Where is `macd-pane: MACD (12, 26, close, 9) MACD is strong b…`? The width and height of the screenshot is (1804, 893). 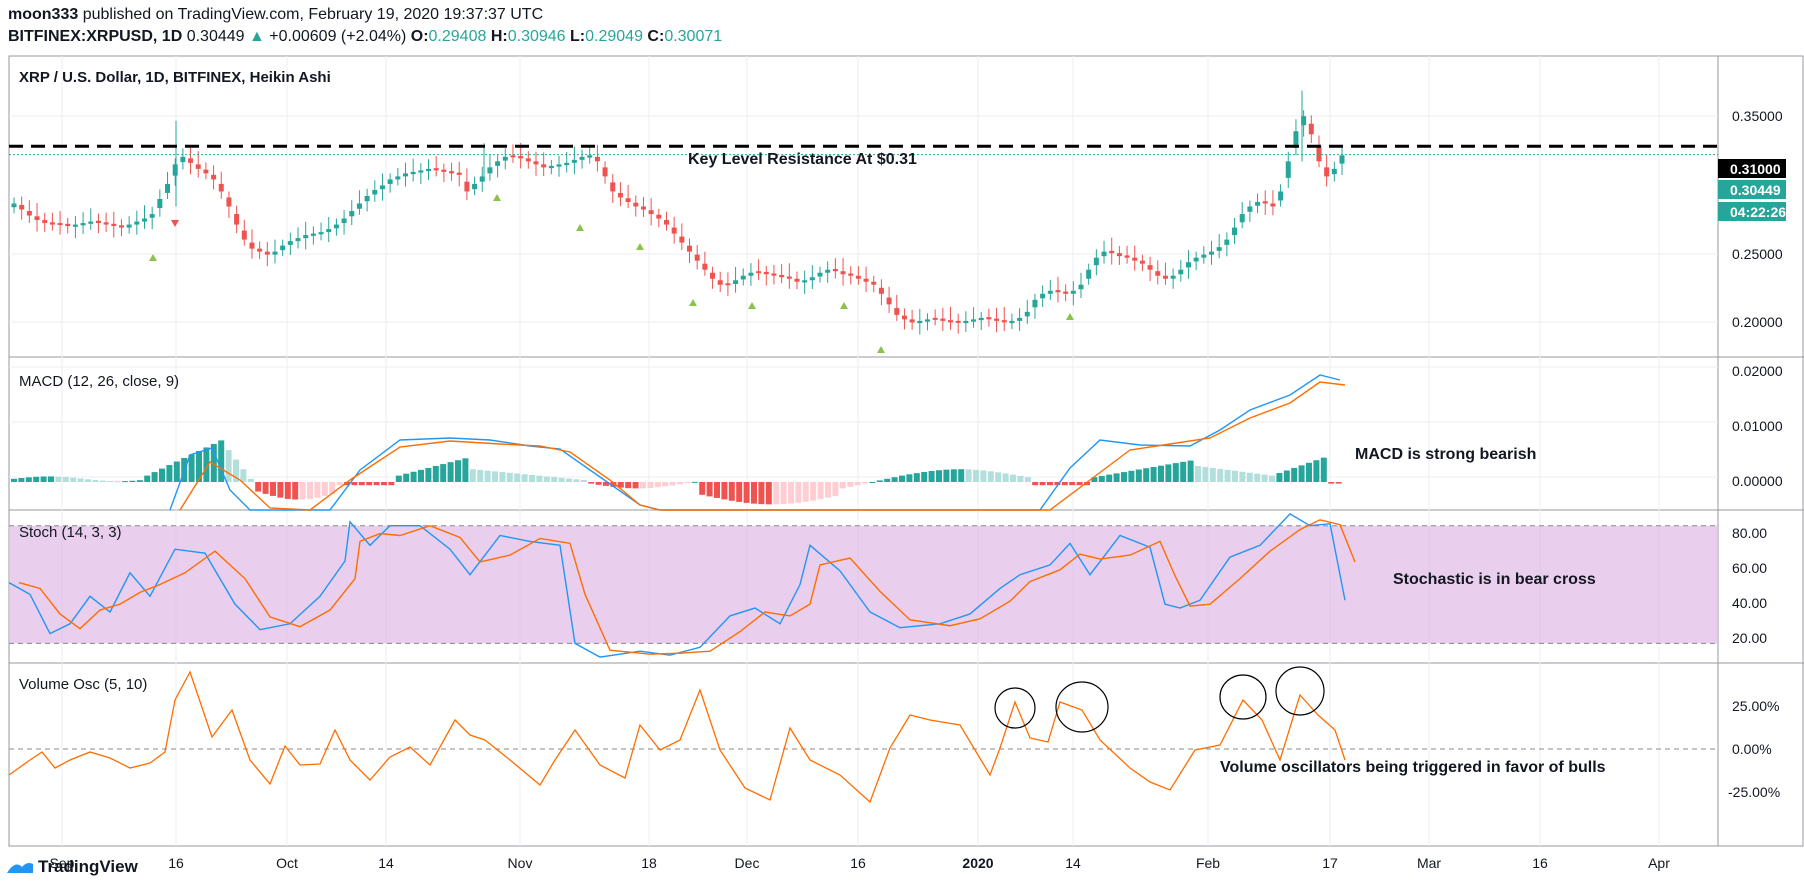 macd-pane: MACD (12, 26, close, 9) MACD is strong b… is located at coordinates (773, 442).